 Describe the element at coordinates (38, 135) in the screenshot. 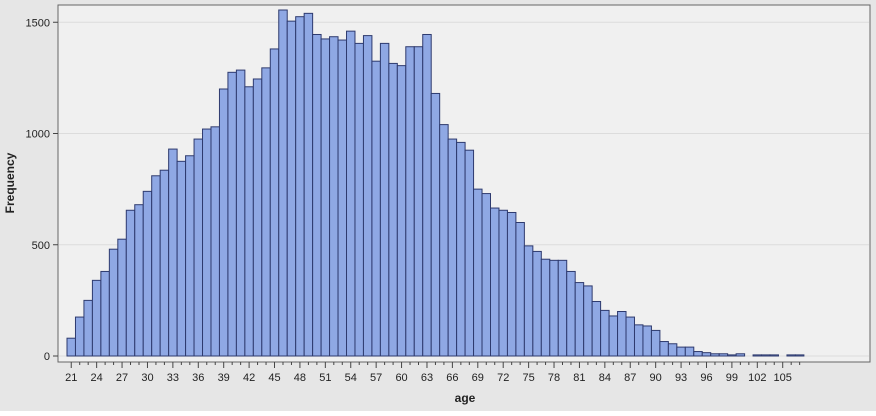

I see `y-tick-label: 1000` at that location.